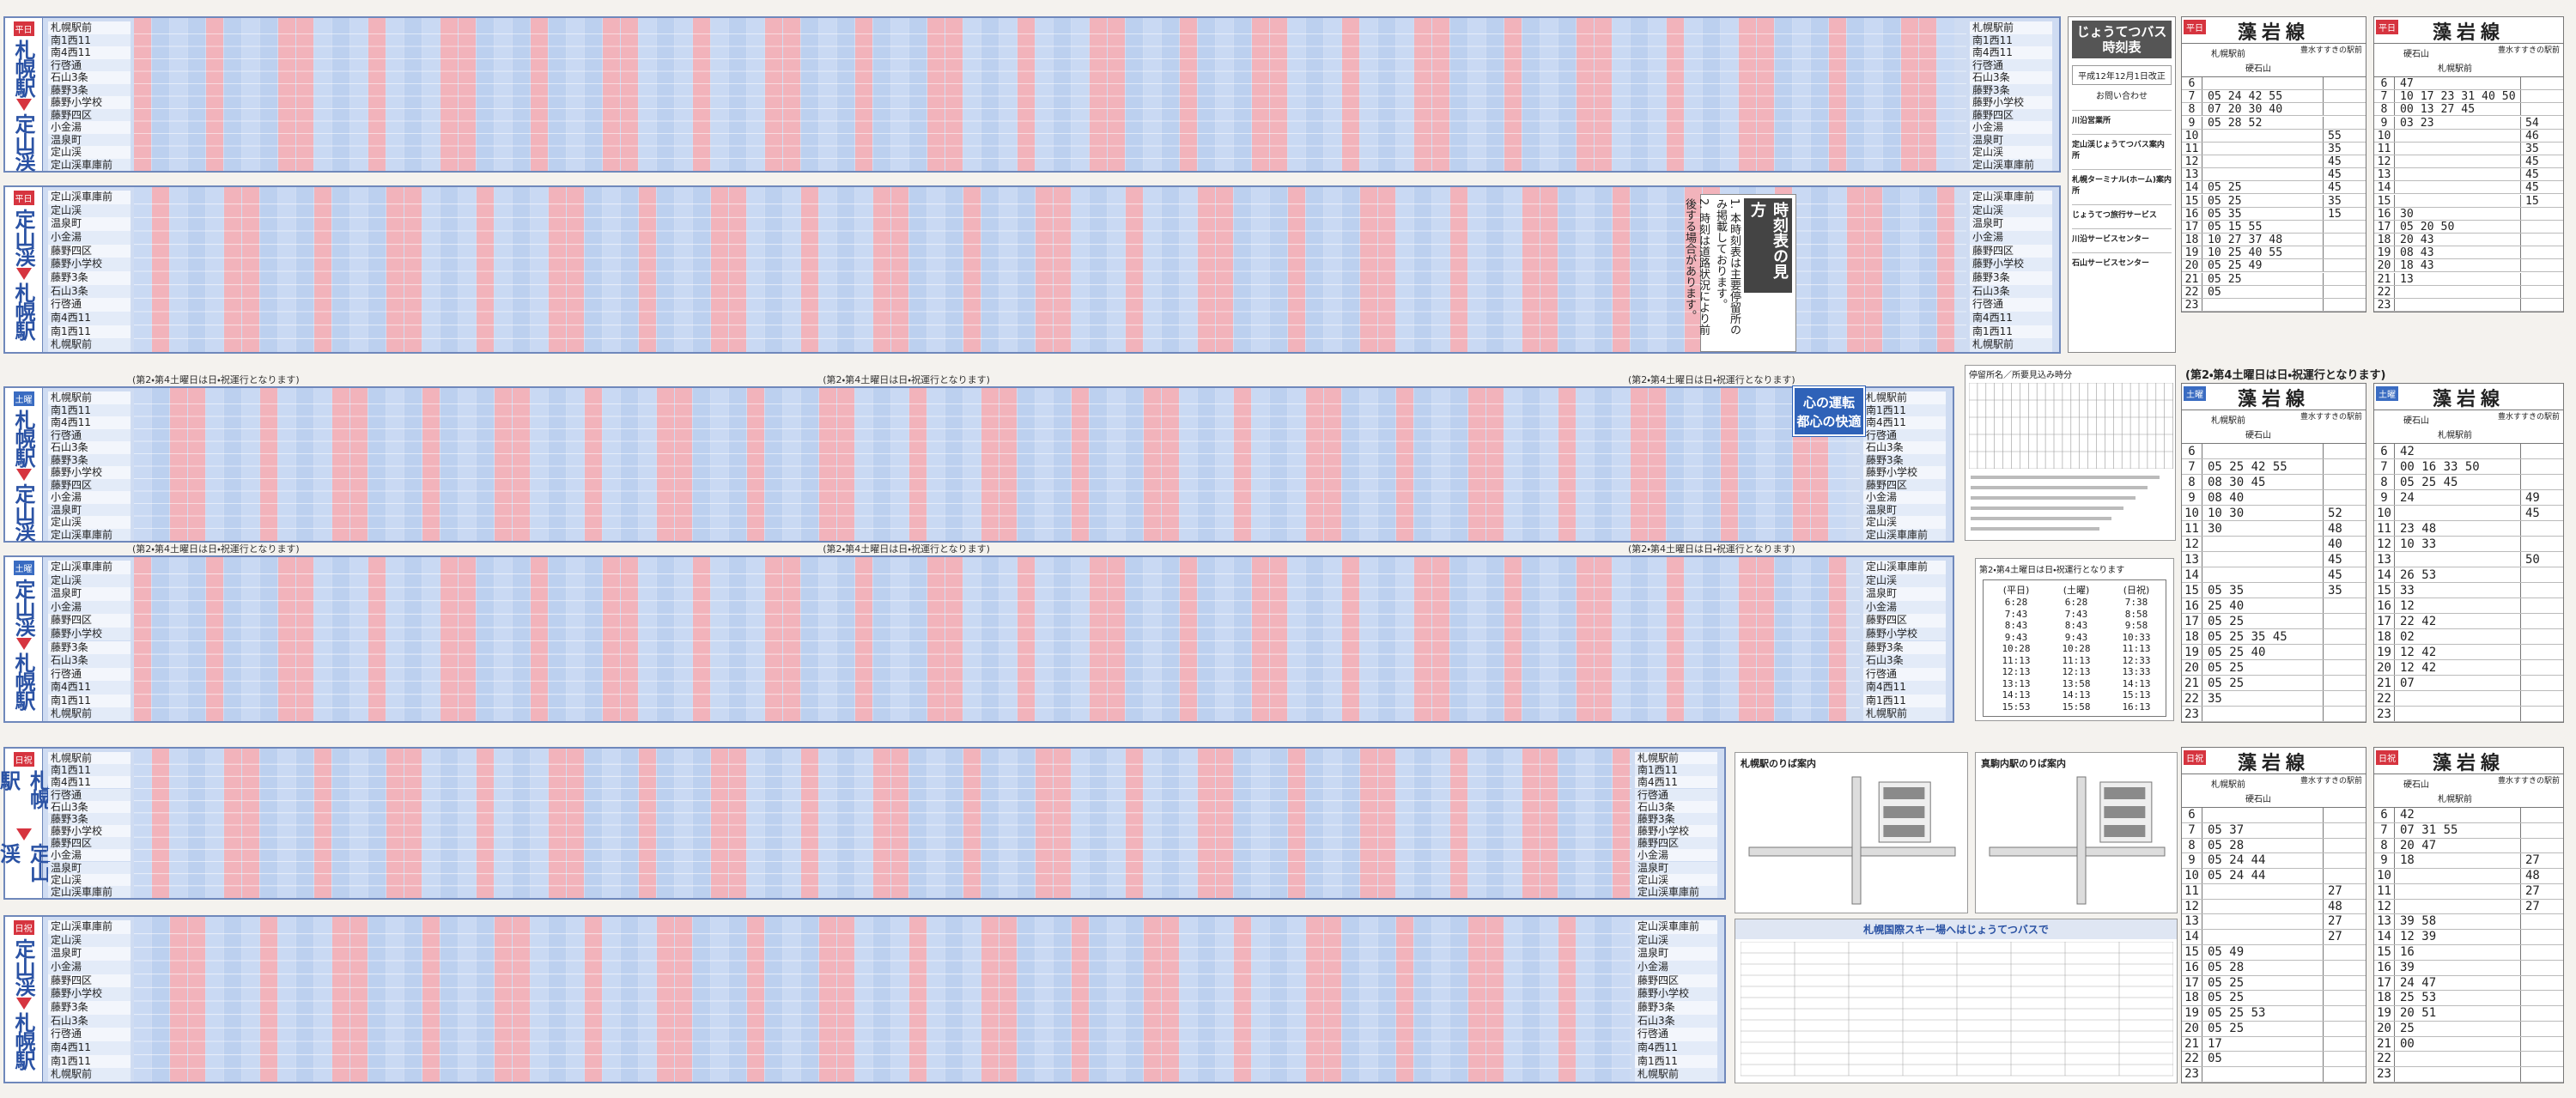 This screenshot has height=1098, width=2576. What do you see at coordinates (2274, 861) in the screenshot?
I see `moiwa-row: 9 05 24 44` at bounding box center [2274, 861].